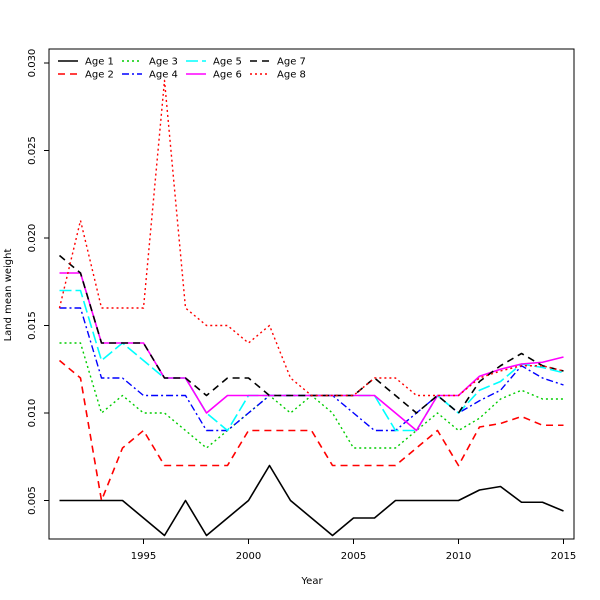 The image size is (600, 600). What do you see at coordinates (227, 62) in the screenshot?
I see `legend-label-age-5: Age 5` at bounding box center [227, 62].